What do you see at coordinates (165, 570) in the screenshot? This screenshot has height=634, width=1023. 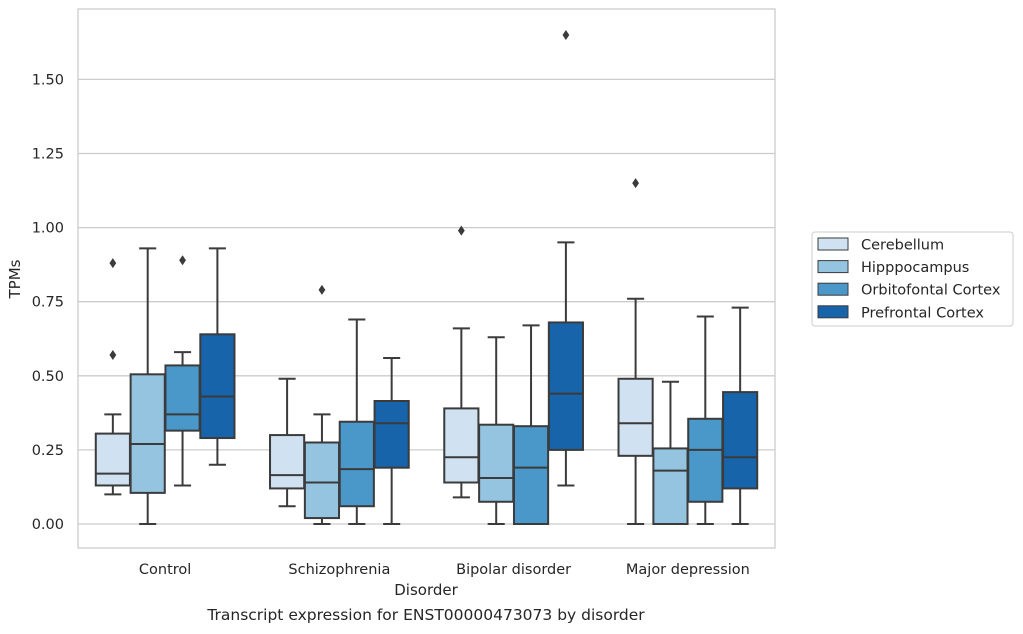 I see `x-tick-label: Control` at bounding box center [165, 570].